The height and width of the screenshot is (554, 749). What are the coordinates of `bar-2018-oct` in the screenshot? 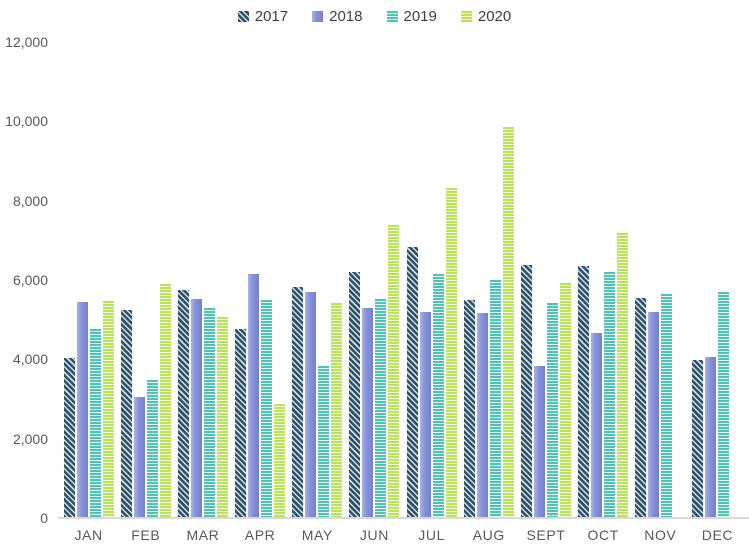 It's located at (597, 425).